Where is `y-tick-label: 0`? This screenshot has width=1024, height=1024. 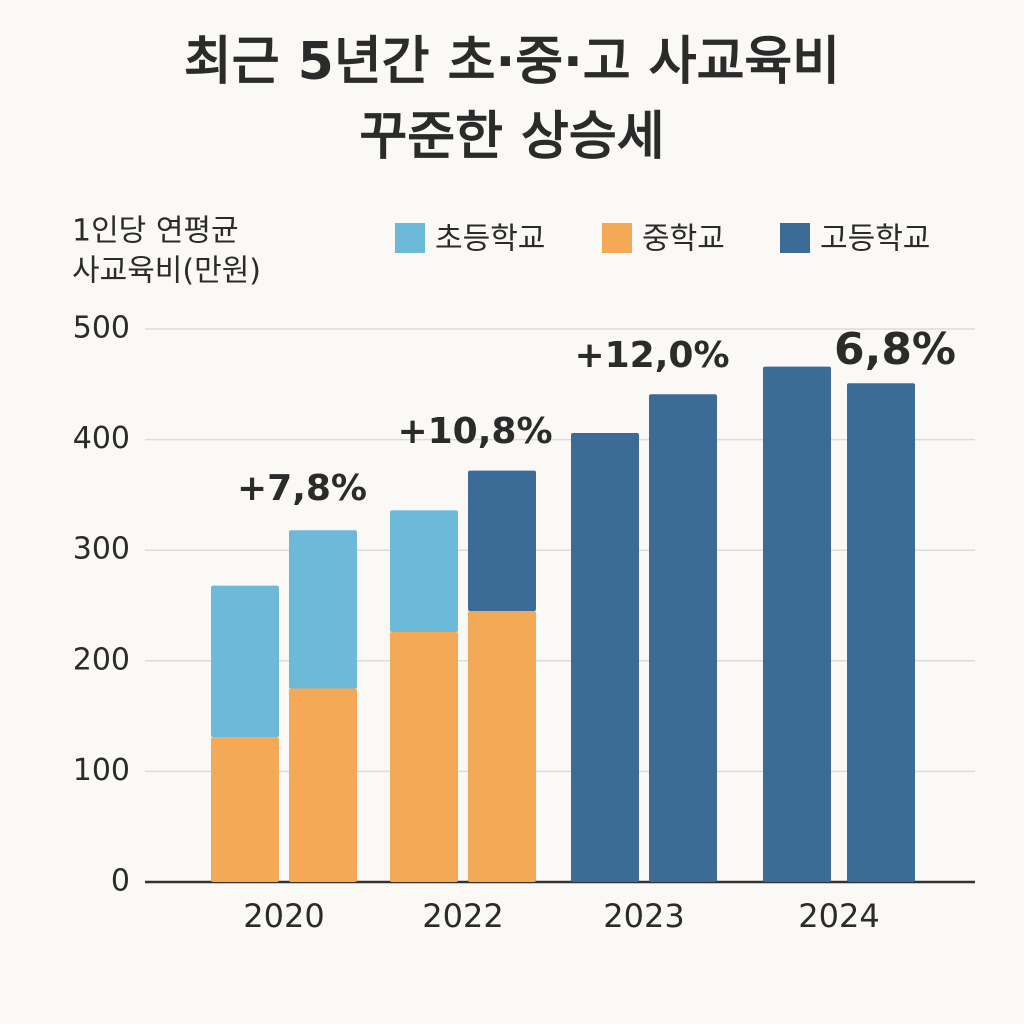
y-tick-label: 0 is located at coordinates (120, 881).